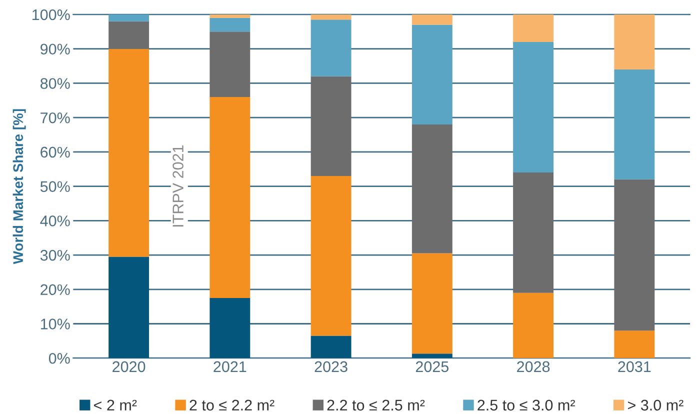  What do you see at coordinates (656, 405) in the screenshot?
I see `legend-label: > 3.0 m²` at bounding box center [656, 405].